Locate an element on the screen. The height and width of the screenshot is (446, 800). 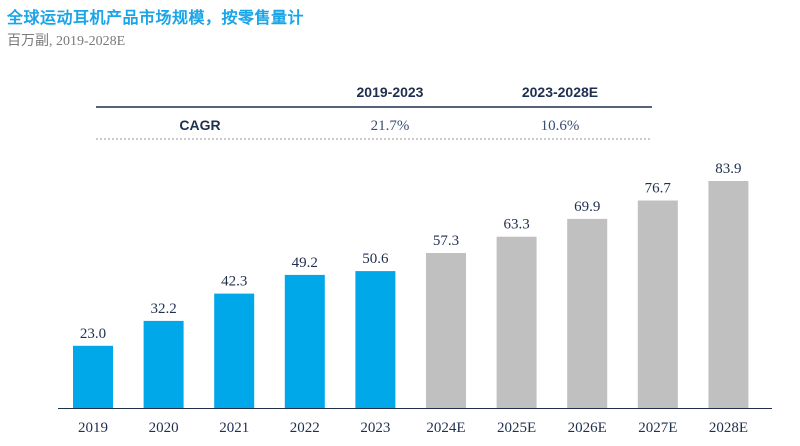
cagr-row-label: CAGR is located at coordinates (199, 125).